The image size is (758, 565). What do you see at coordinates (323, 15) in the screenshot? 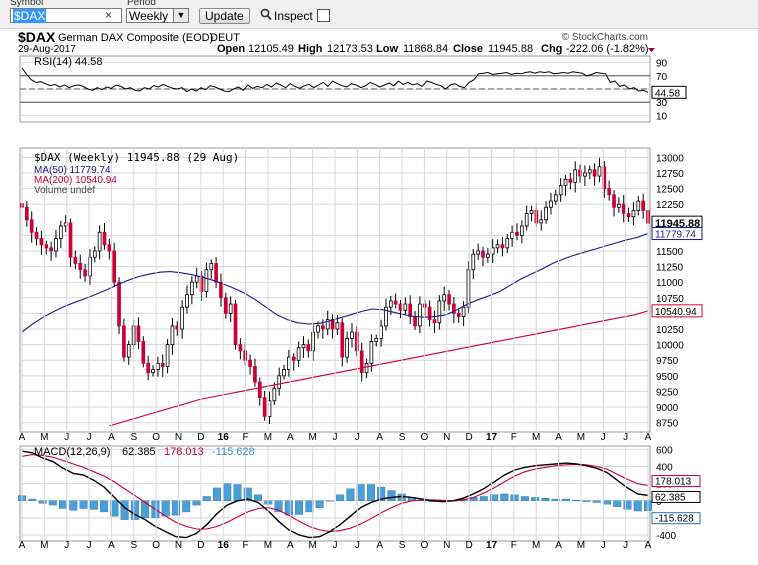
I see `inspect-checkbox` at bounding box center [323, 15].